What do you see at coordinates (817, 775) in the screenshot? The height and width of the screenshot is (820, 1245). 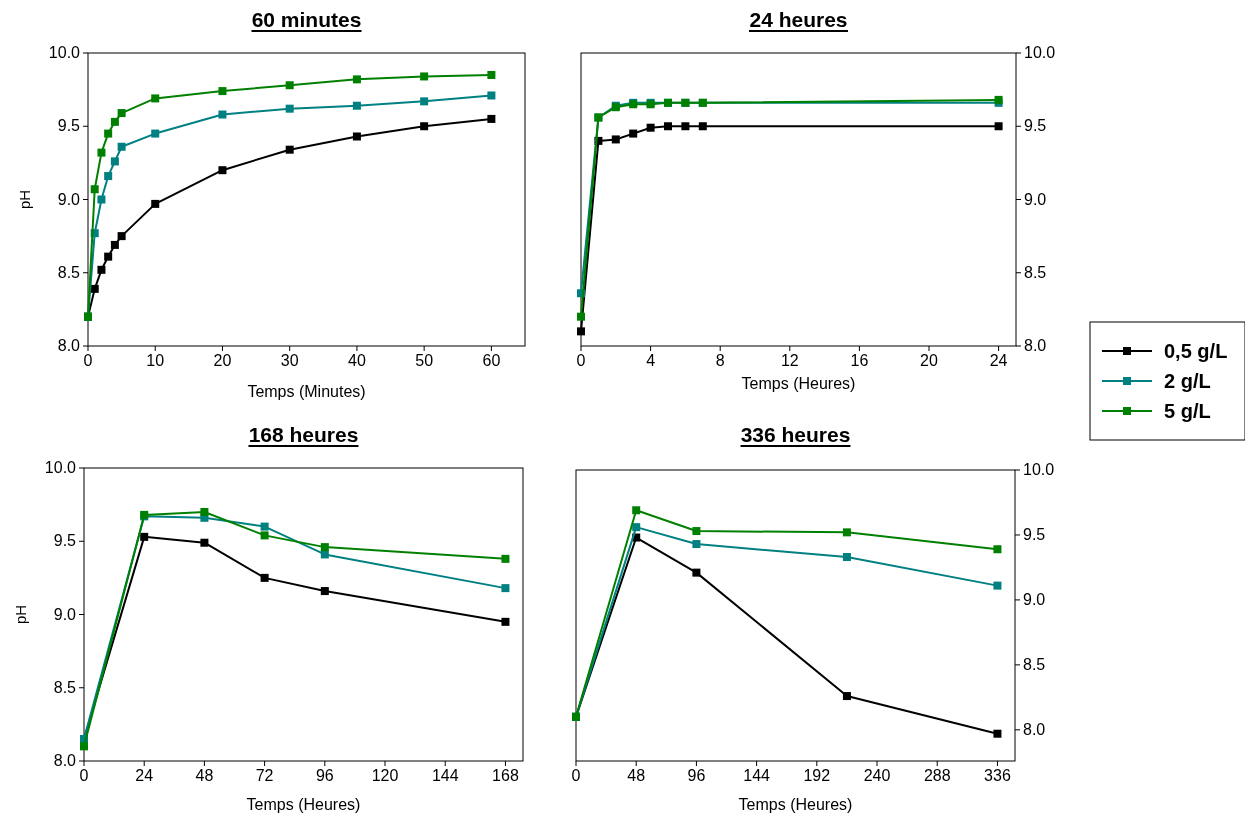 I see `x-tick-label: 192` at bounding box center [817, 775].